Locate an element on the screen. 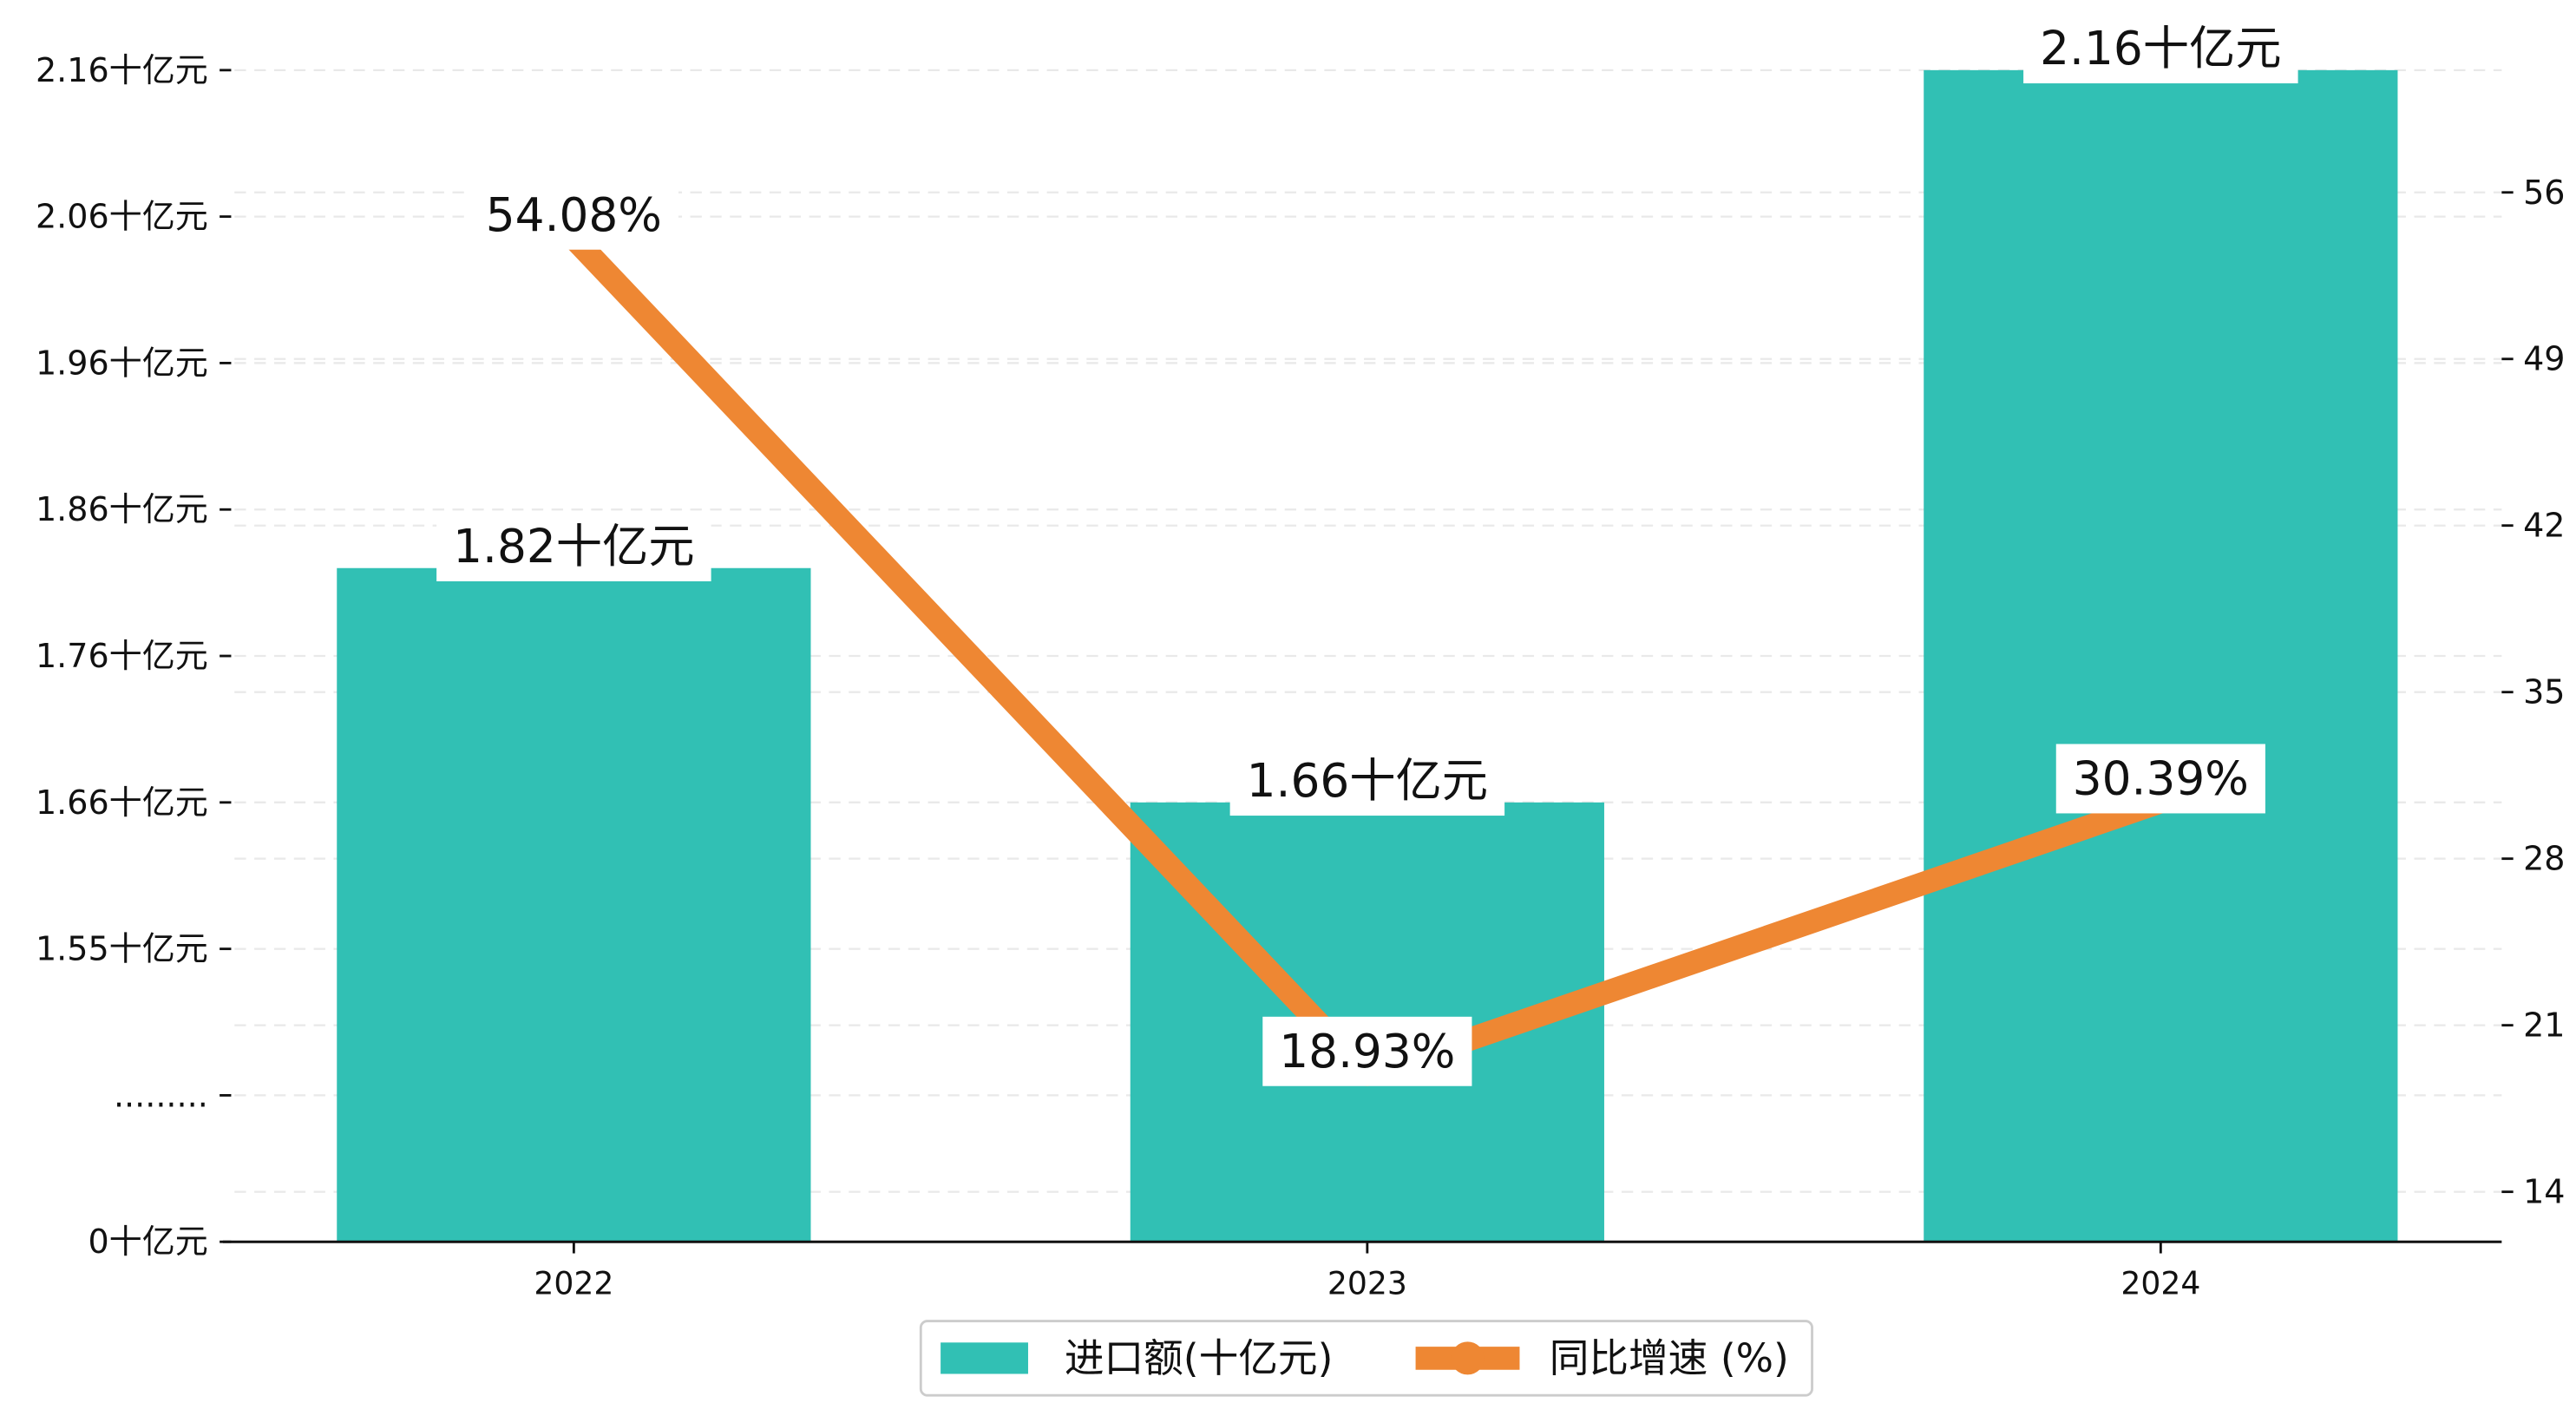  growth-value-label-2022-text: 54.08% is located at coordinates (574, 215).